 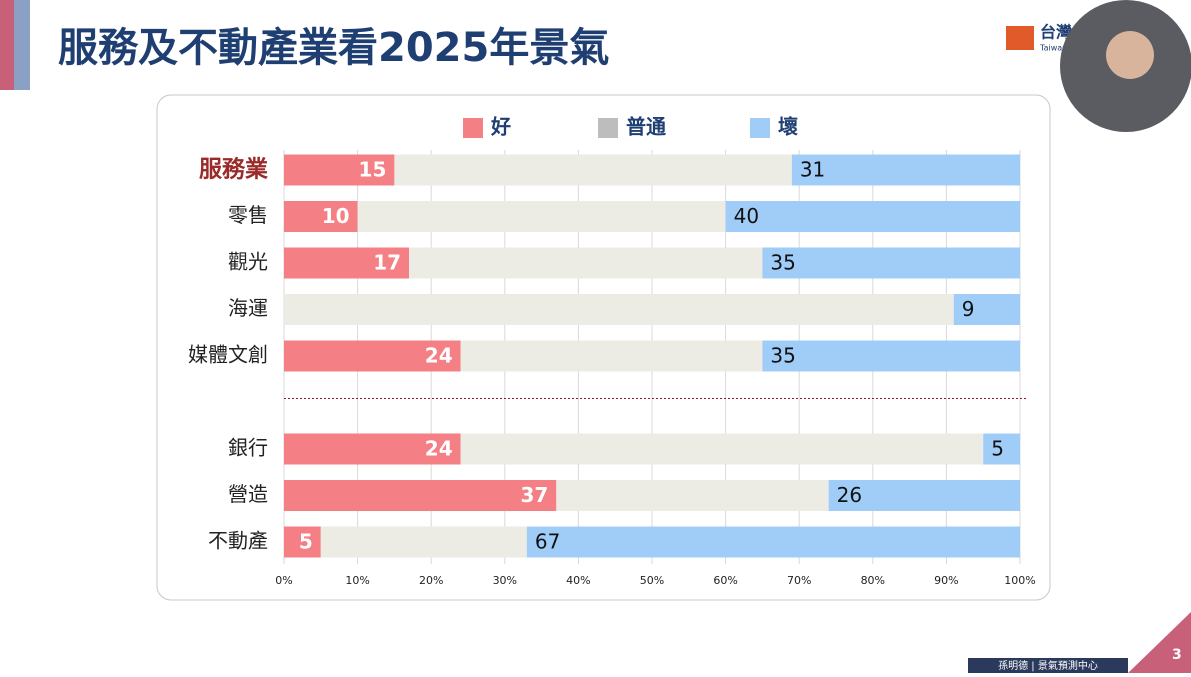 I want to click on category-label: 不動產, so click(x=238, y=541).